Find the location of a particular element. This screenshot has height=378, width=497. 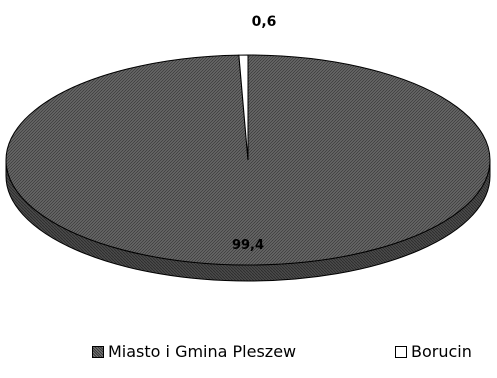

legend: Miasto i Gmina Pleszew Borucin is located at coordinates (248, 357).